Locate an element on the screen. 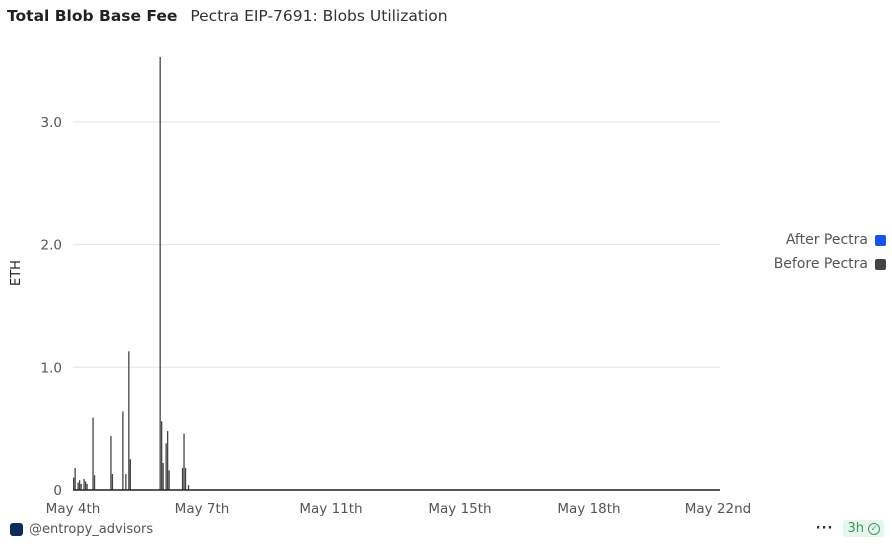 The height and width of the screenshot is (547, 892). y-tick-label: 2.0 is located at coordinates (51, 246).